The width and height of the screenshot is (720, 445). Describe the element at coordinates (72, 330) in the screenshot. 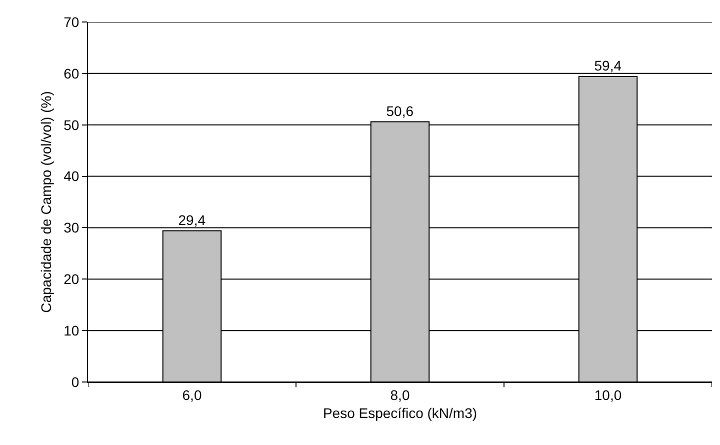

I see `y-tick-label: 10` at that location.